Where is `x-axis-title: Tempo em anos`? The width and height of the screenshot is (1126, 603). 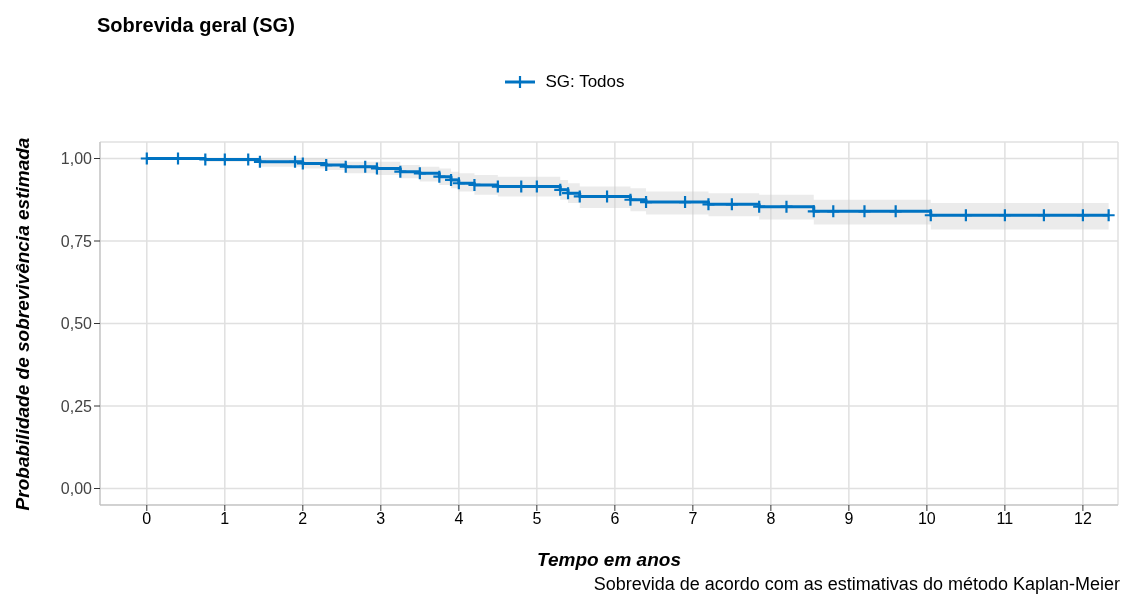 x-axis-title: Tempo em anos is located at coordinates (609, 559).